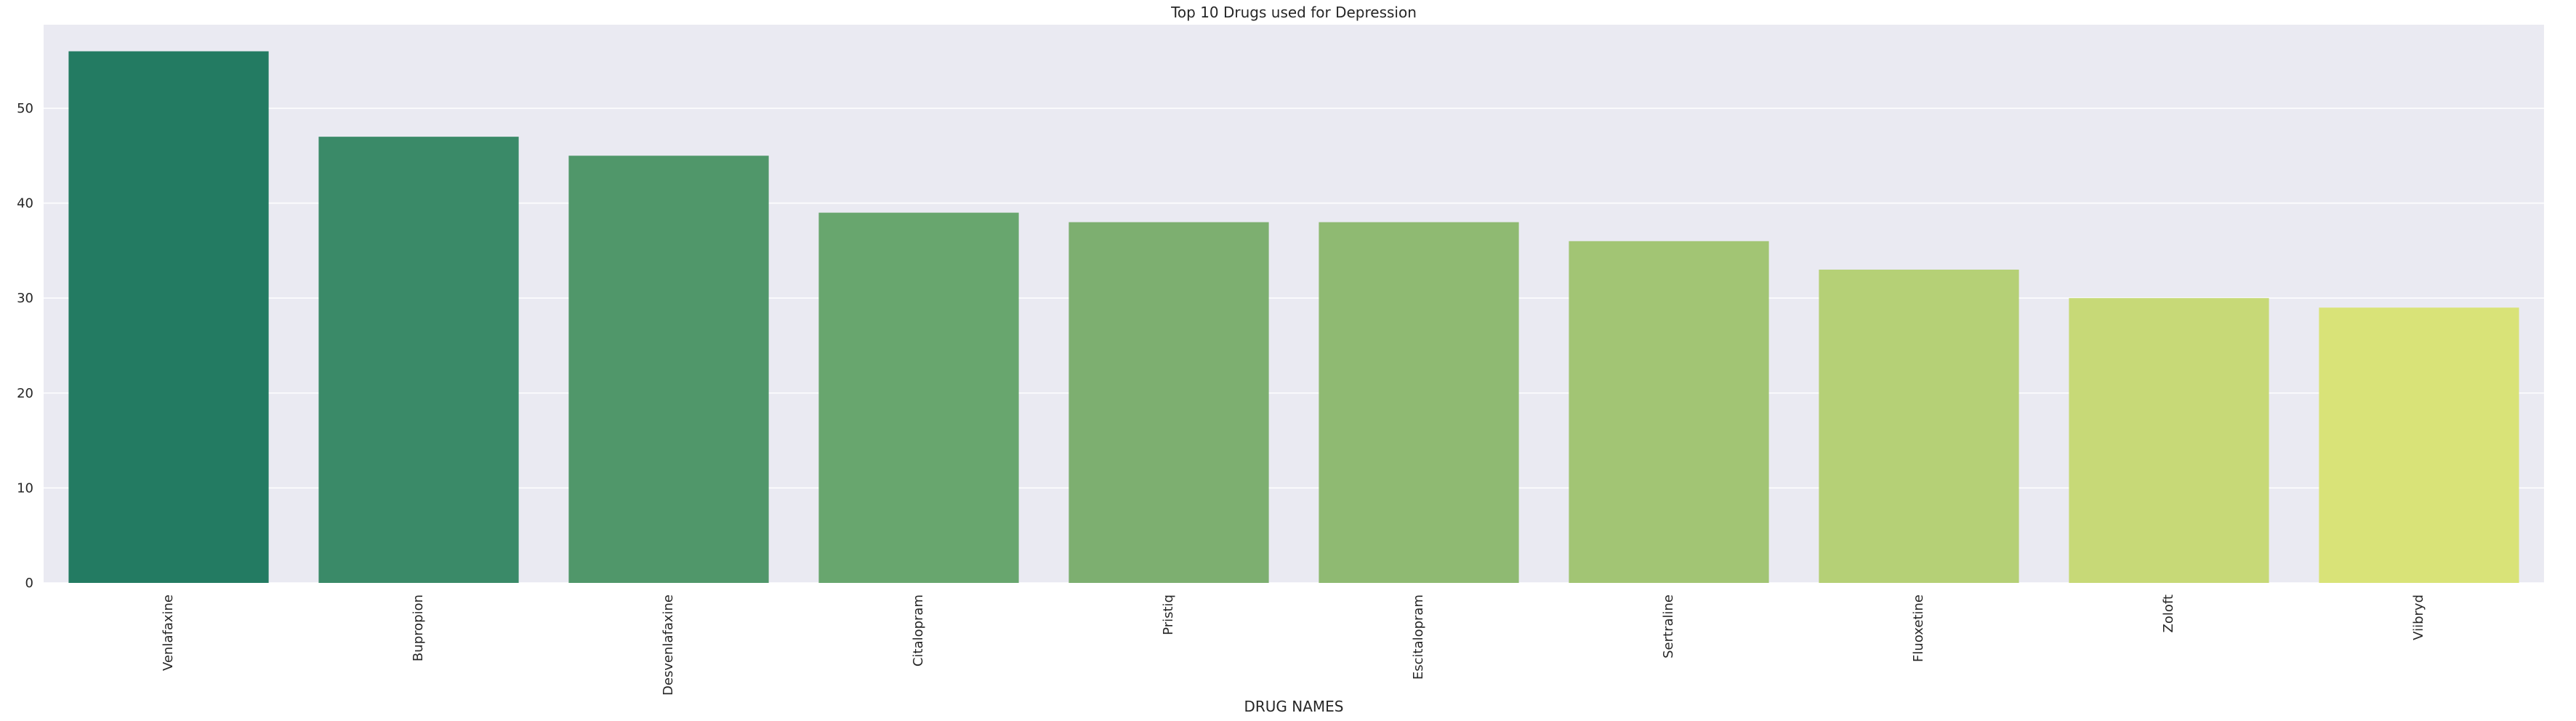 The width and height of the screenshot is (2576, 721). Describe the element at coordinates (1293, 12) in the screenshot. I see `chart-title: Top 10 Drugs used for Depression` at that location.